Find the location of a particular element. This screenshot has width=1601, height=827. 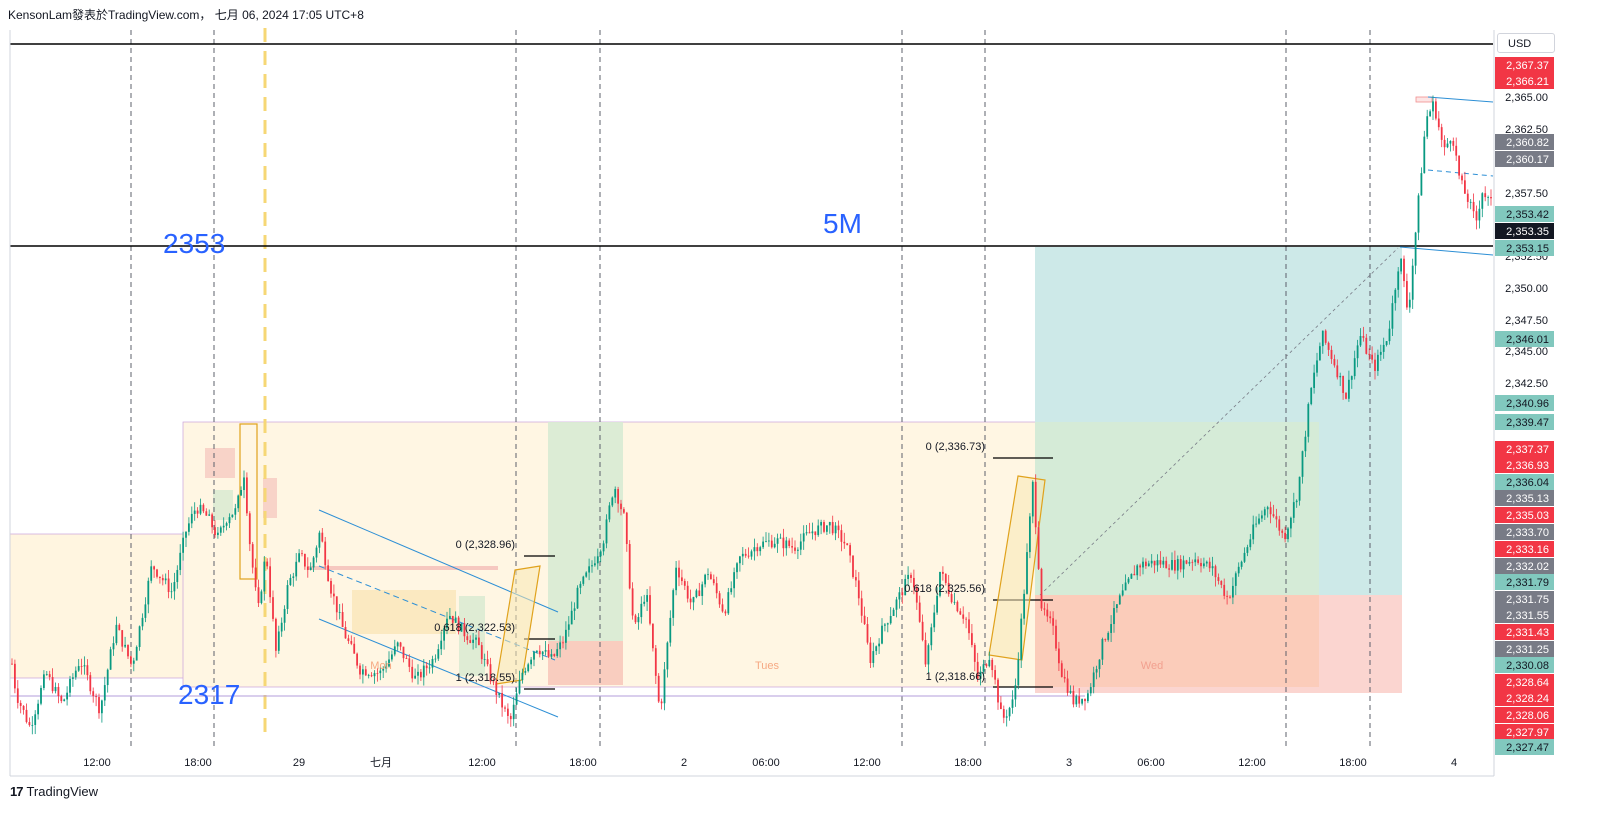

price-badge-value: 2,331.75 is located at coordinates (1527, 600).